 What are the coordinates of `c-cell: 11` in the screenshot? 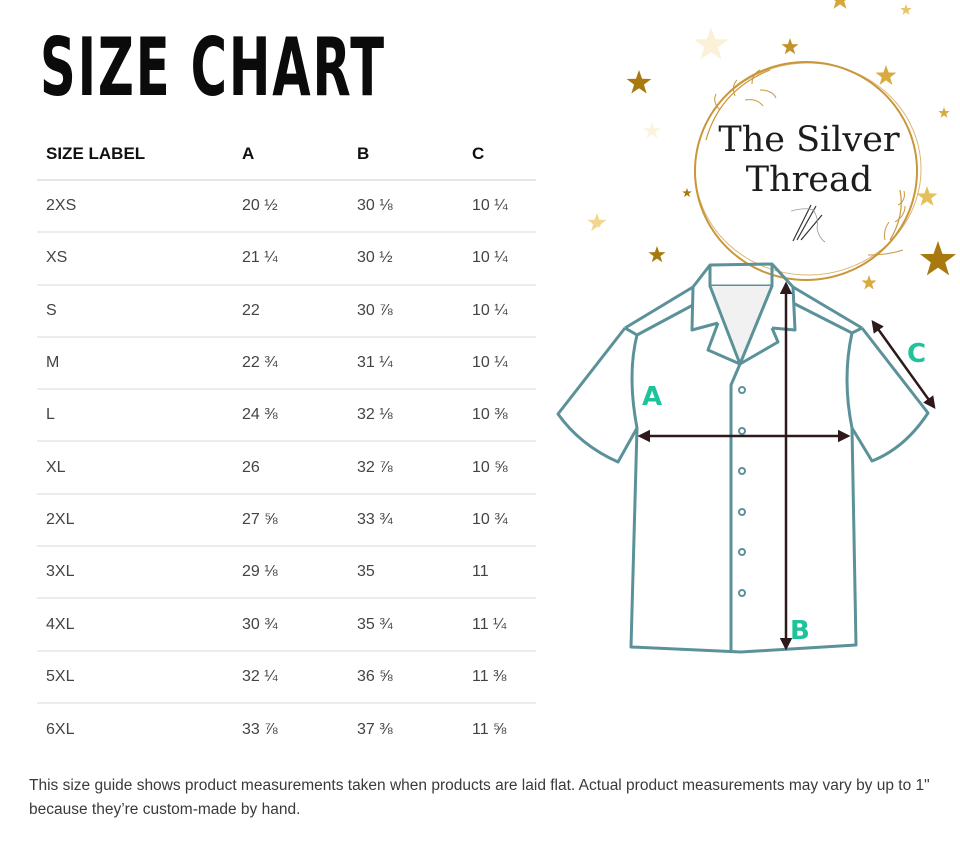 It's located at (499, 573).